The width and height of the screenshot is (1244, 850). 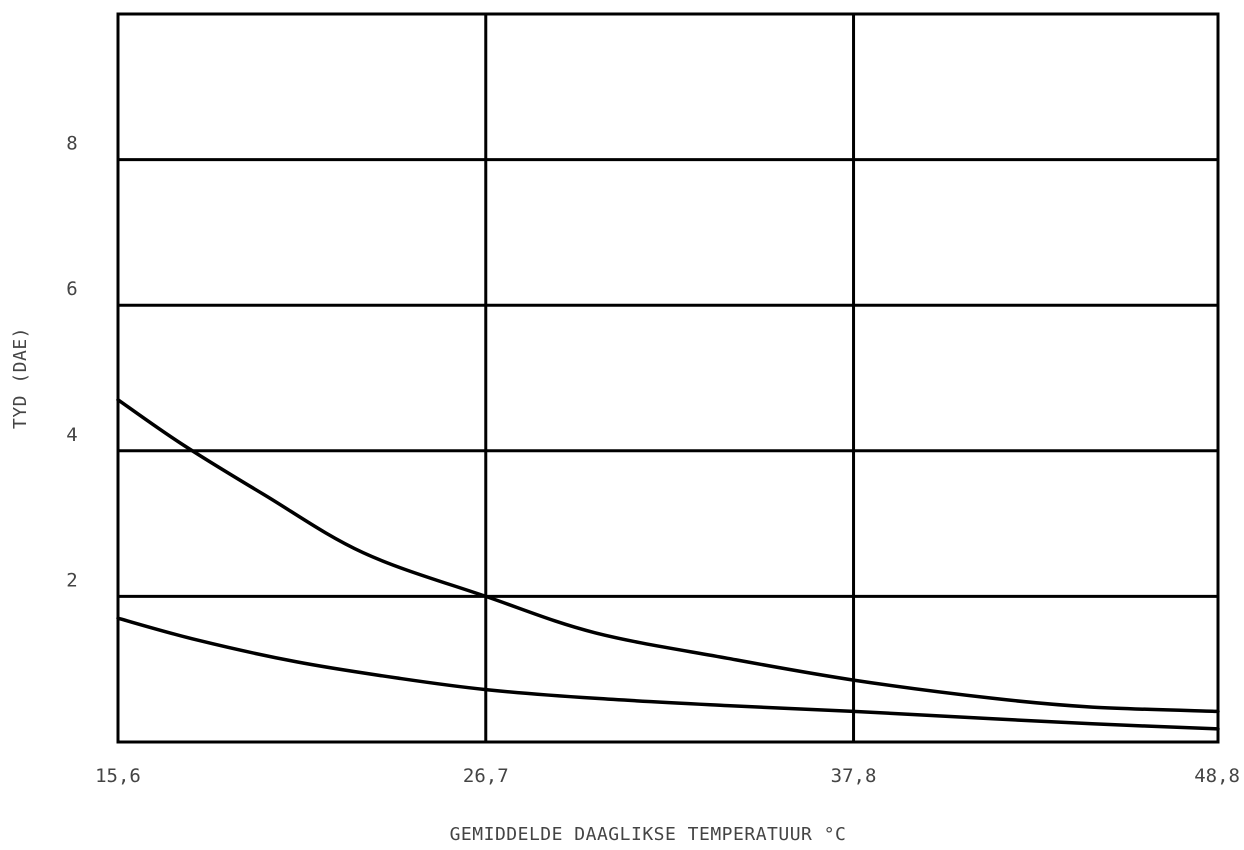 I want to click on y-tick-label: 8, so click(x=71, y=144).